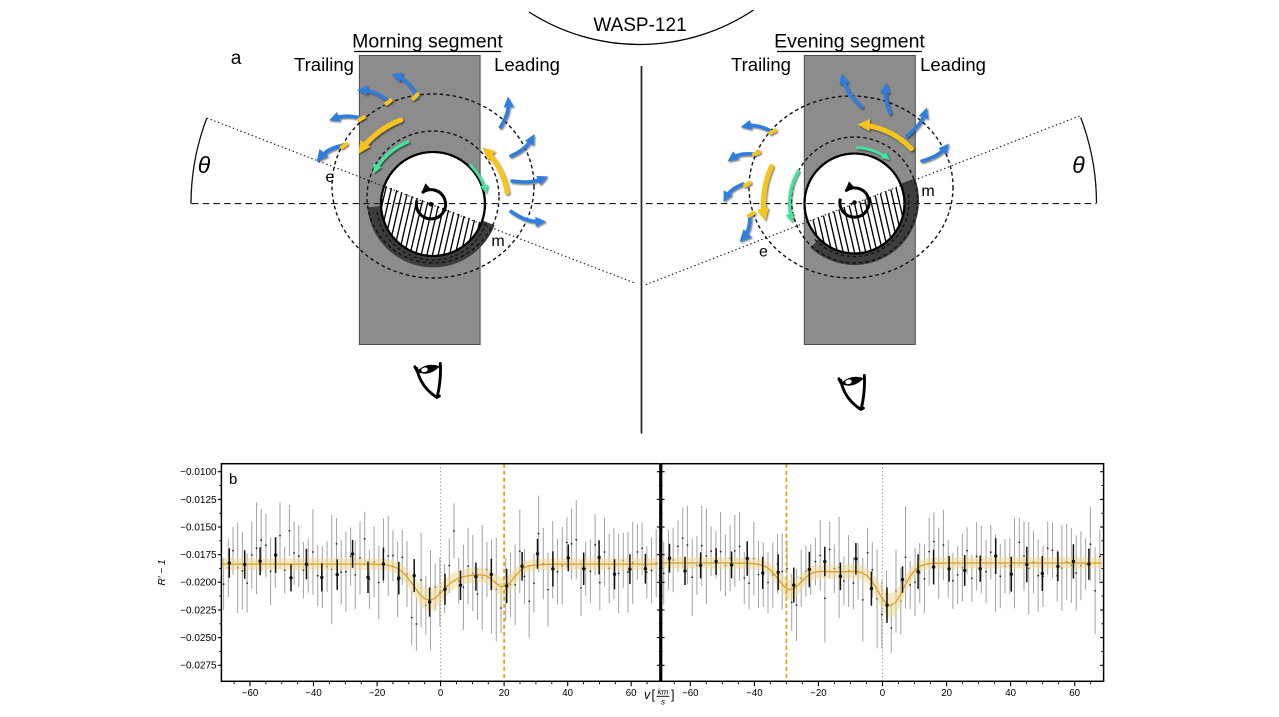 This screenshot has height=717, width=1279. Describe the element at coordinates (663, 692) in the screenshot. I see `svg-text: km` at that location.